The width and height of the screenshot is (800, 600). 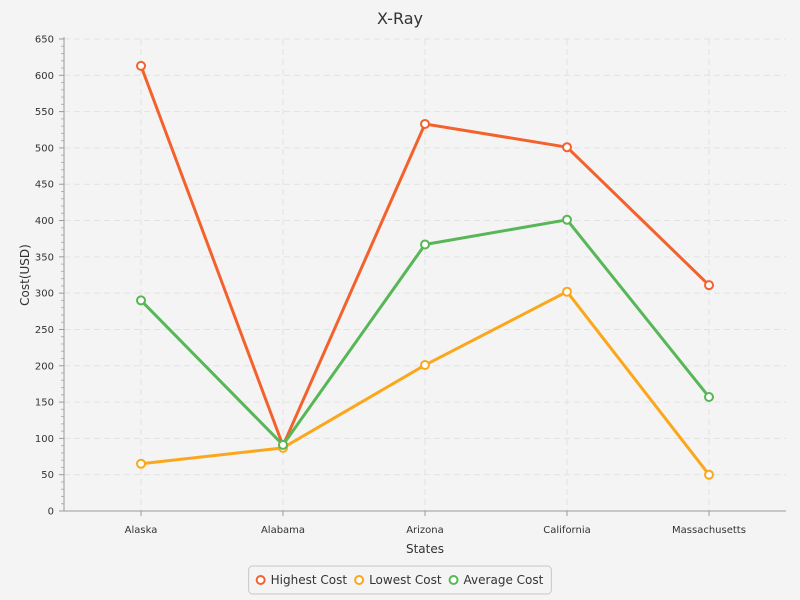 What do you see at coordinates (283, 530) in the screenshot?
I see `x-tick-label: Alabama` at bounding box center [283, 530].